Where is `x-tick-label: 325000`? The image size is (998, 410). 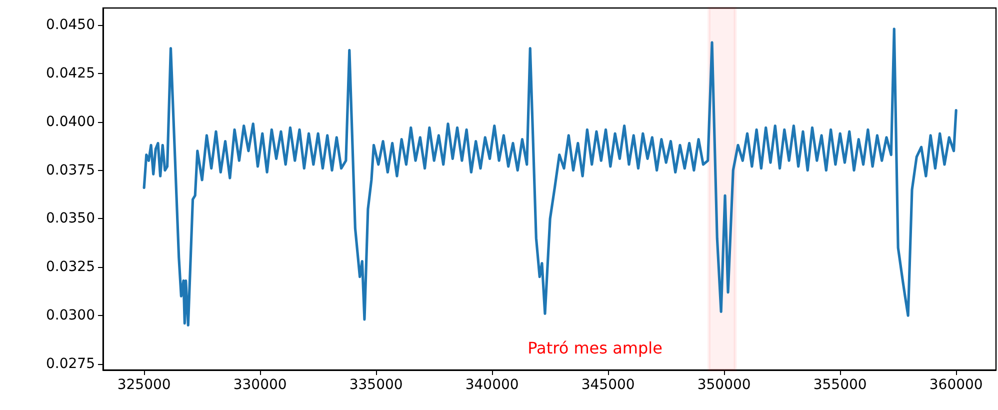
x-tick-label: 325000 is located at coordinates (144, 385).